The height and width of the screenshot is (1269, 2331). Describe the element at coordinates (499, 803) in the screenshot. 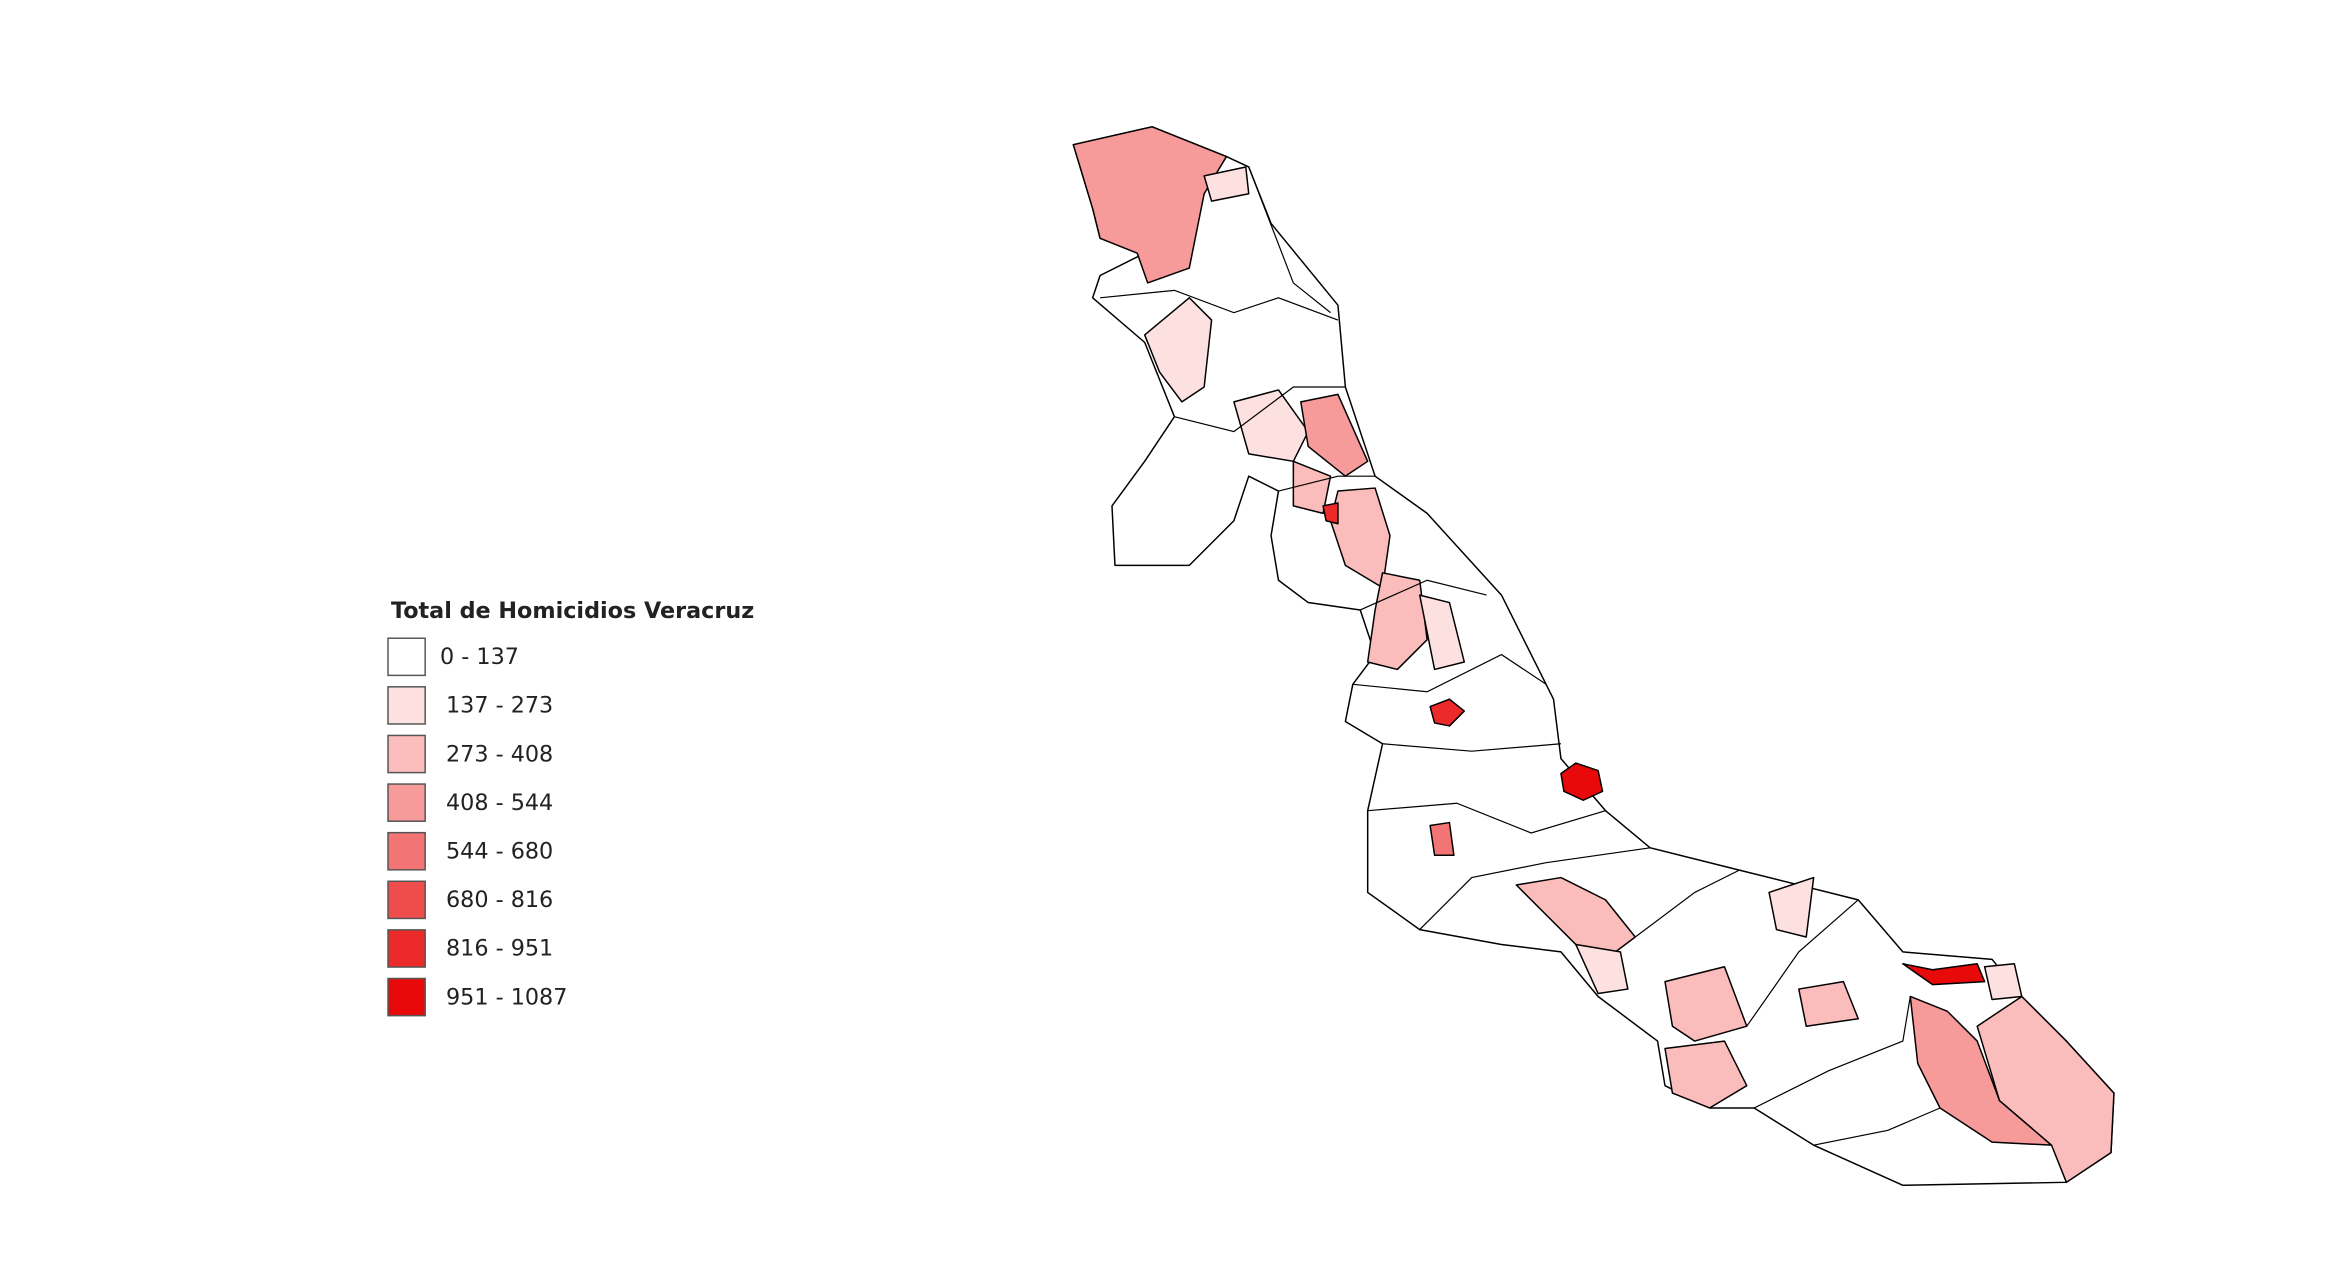

I see `legend-label: 408 - 544` at that location.